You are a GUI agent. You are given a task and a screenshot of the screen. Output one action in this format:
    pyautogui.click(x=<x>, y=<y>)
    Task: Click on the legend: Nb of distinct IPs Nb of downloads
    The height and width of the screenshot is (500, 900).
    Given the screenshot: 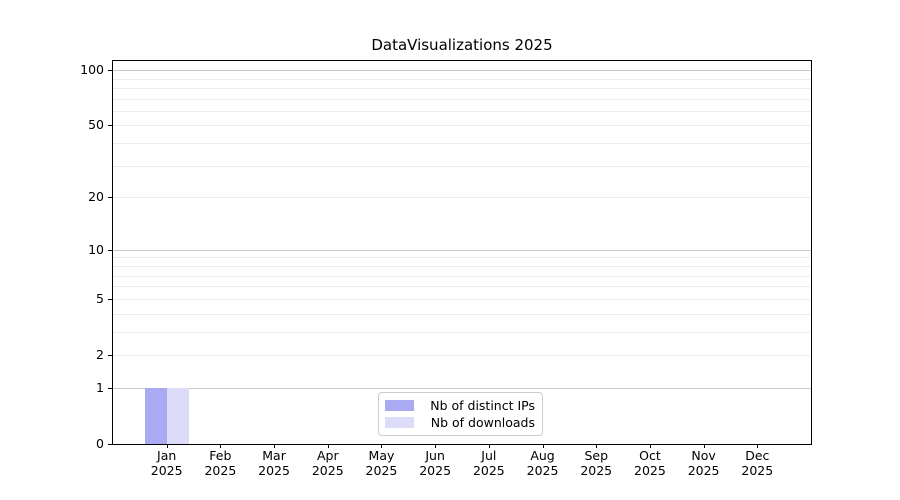 What is the action you would take?
    pyautogui.click(x=460, y=414)
    